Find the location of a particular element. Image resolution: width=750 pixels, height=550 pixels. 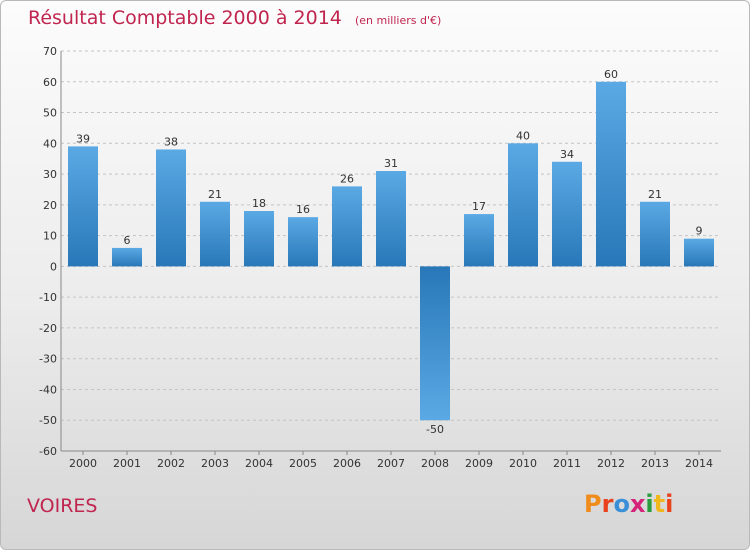

x-tick-label: 2011 is located at coordinates (567, 463).